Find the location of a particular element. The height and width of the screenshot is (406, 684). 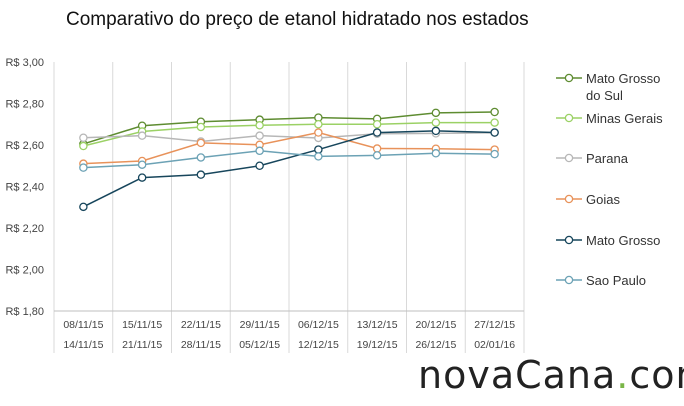

legend-item-minas-gerais: Minas Gerais is located at coordinates (609, 118).